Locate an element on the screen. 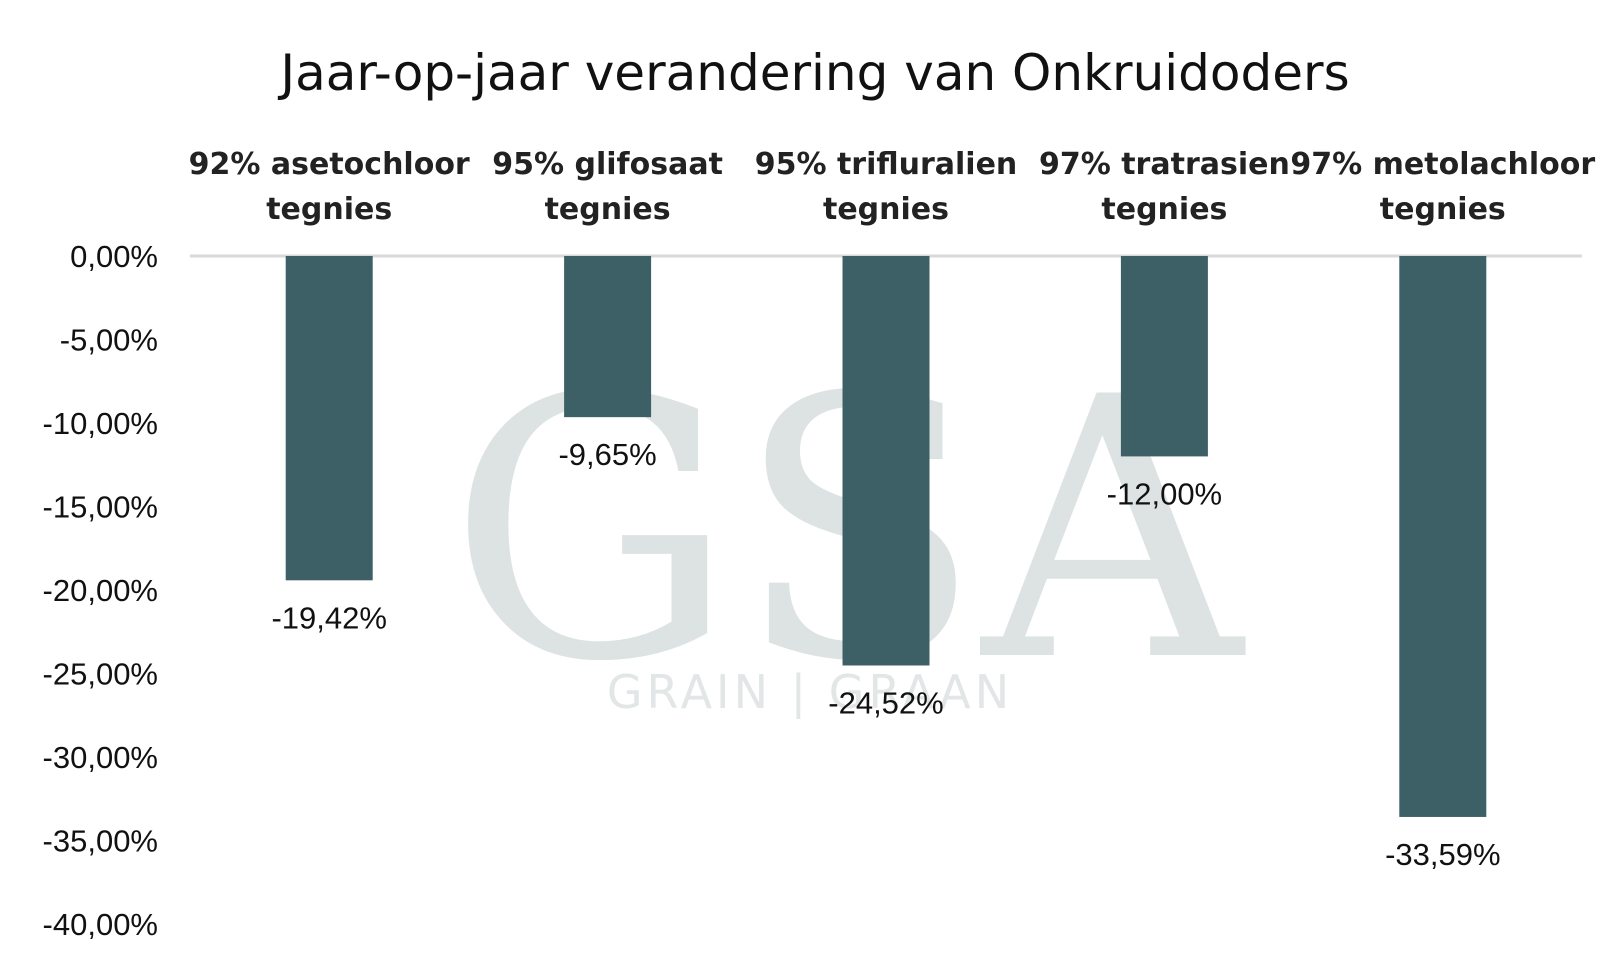  y-tick-label: -20,00% is located at coordinates (100, 590).